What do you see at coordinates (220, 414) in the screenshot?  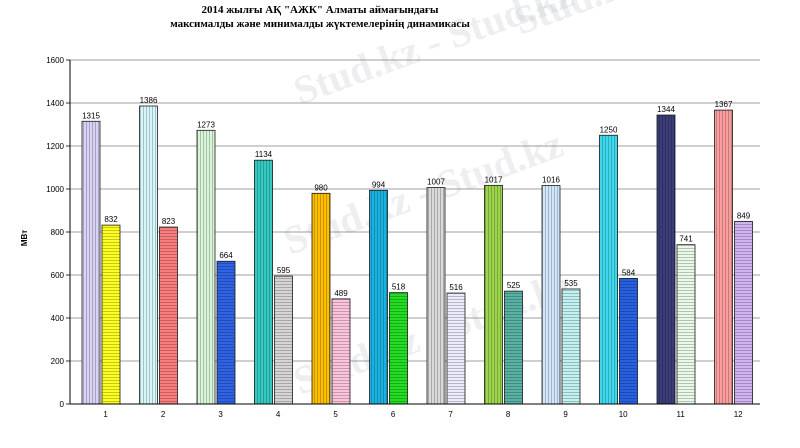 I see `x-tick-label: 3` at bounding box center [220, 414].